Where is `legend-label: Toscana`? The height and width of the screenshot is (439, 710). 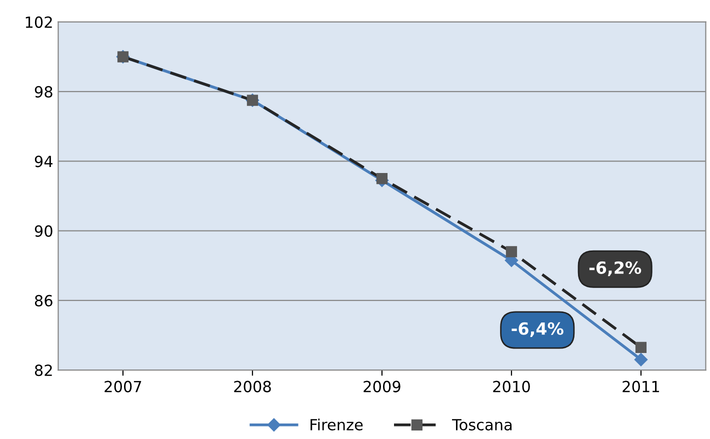
legend-label: Toscana is located at coordinates (482, 424).